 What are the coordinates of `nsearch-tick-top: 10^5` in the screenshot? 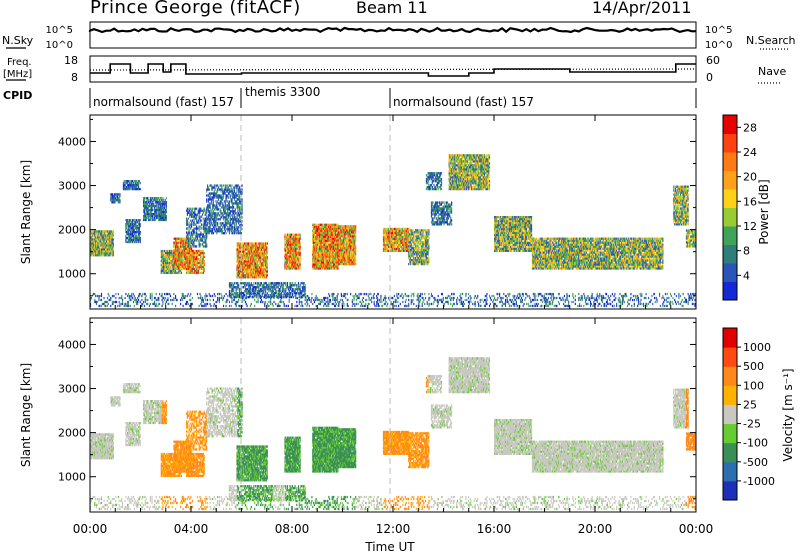 It's located at (718, 30).